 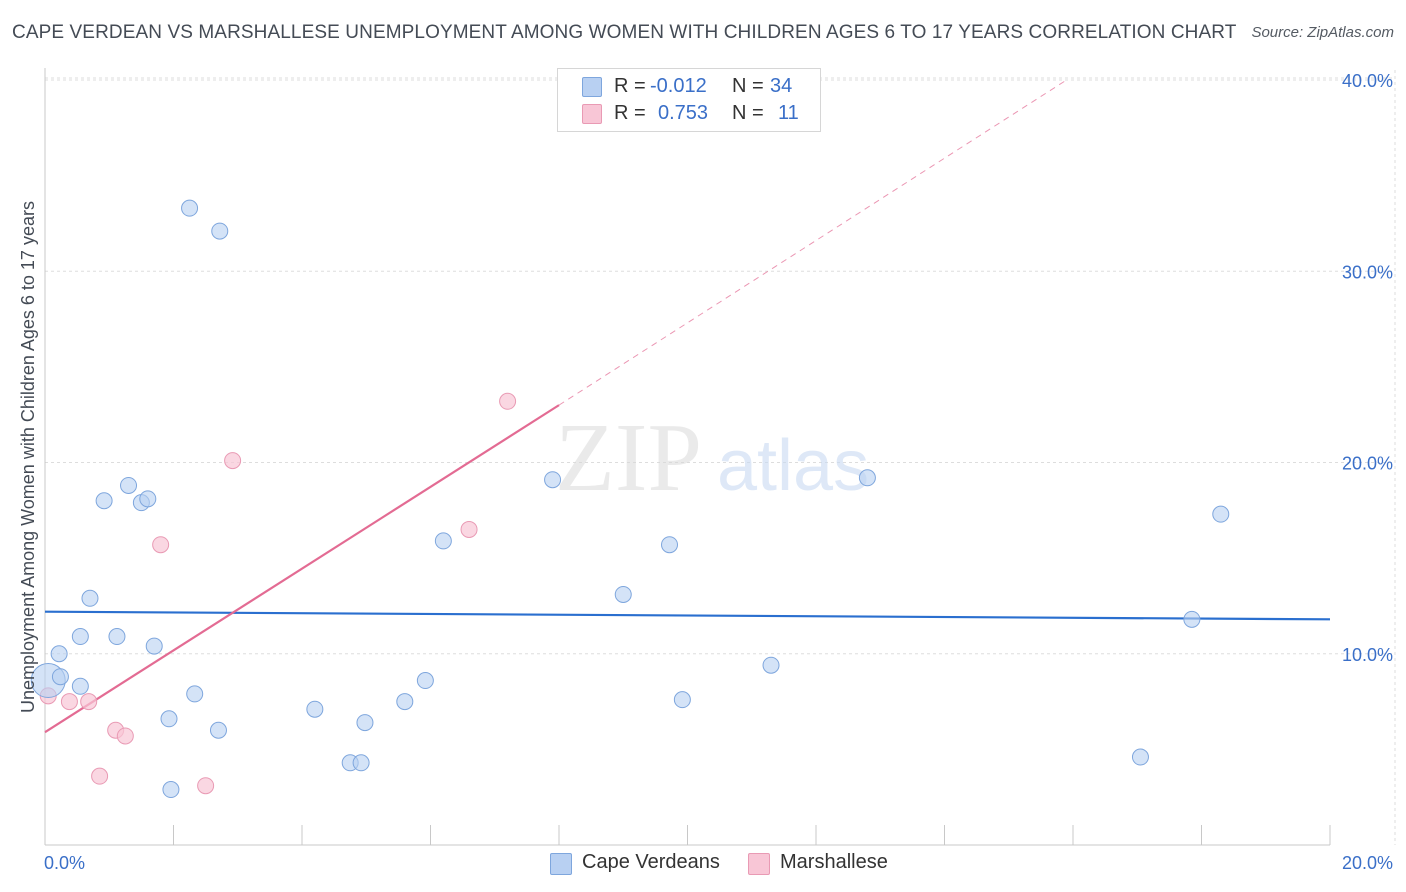 I want to click on x-tick-label: 20.0%, so click(x=1367, y=863).